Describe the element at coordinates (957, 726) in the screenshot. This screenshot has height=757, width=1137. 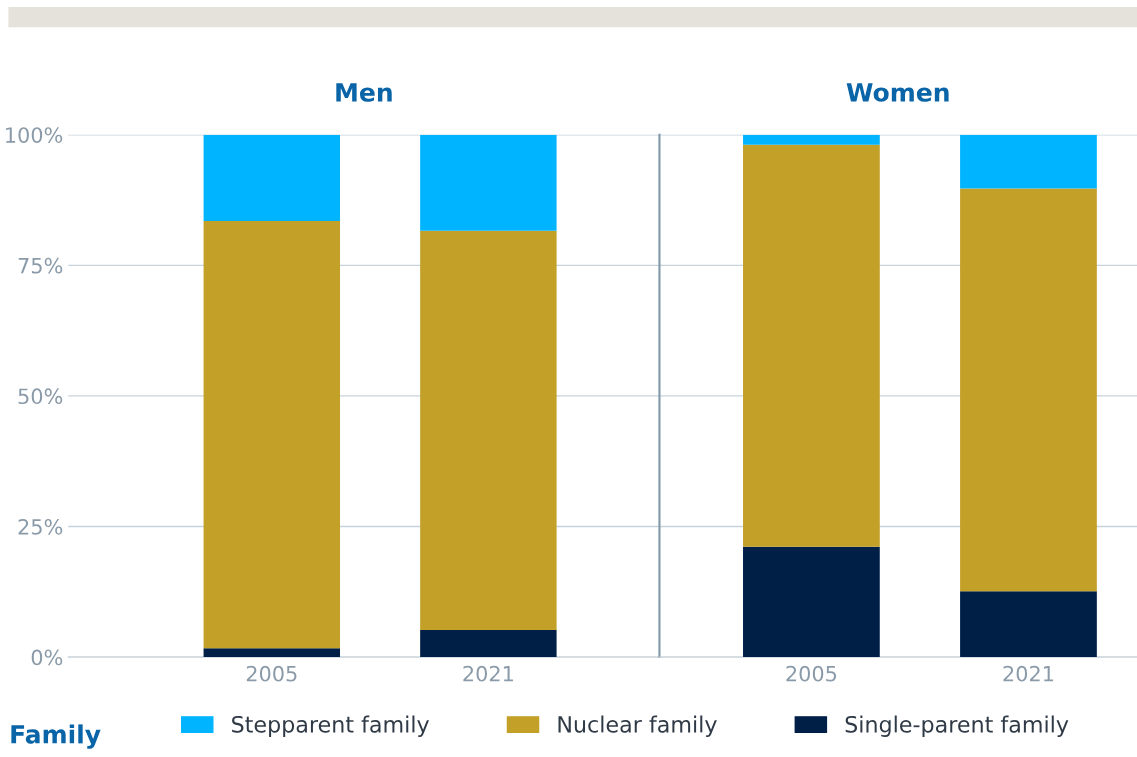
I see `legend-label: Single-parent family` at that location.